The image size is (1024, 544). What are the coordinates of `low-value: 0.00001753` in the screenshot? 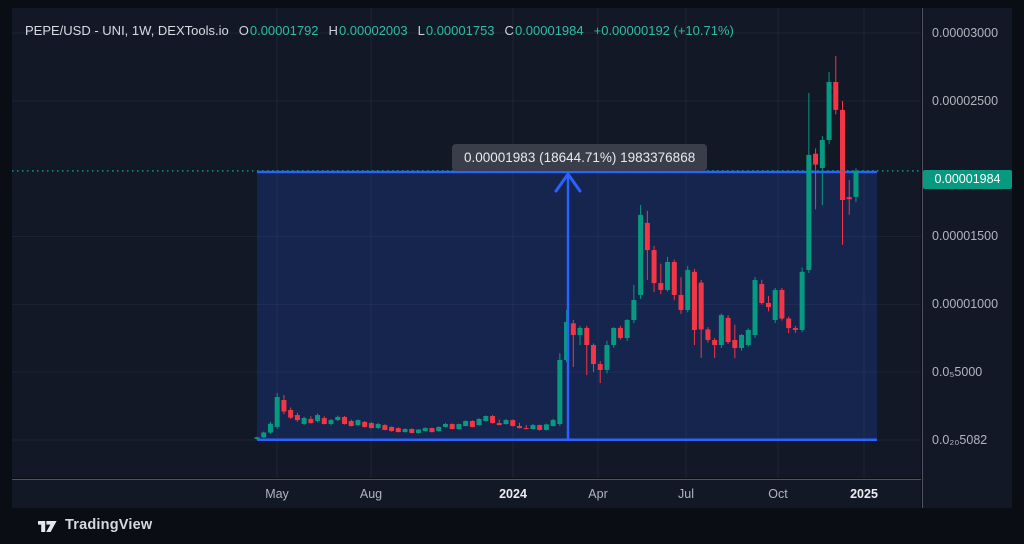 It's located at (460, 30).